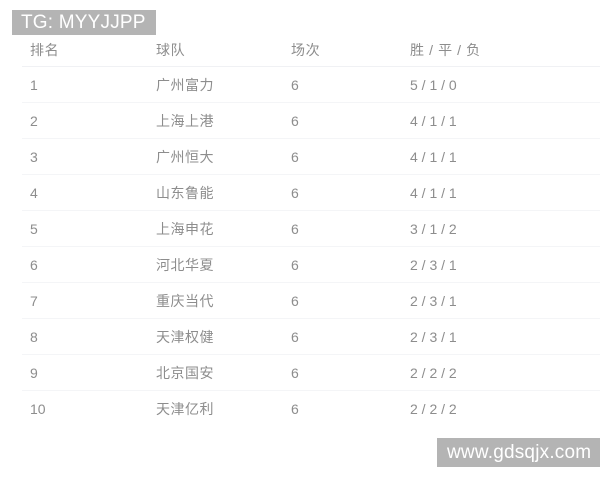 Image resolution: width=600 pixels, height=480 pixels. Describe the element at coordinates (57, 192) in the screenshot. I see `cell-rank: 4` at that location.